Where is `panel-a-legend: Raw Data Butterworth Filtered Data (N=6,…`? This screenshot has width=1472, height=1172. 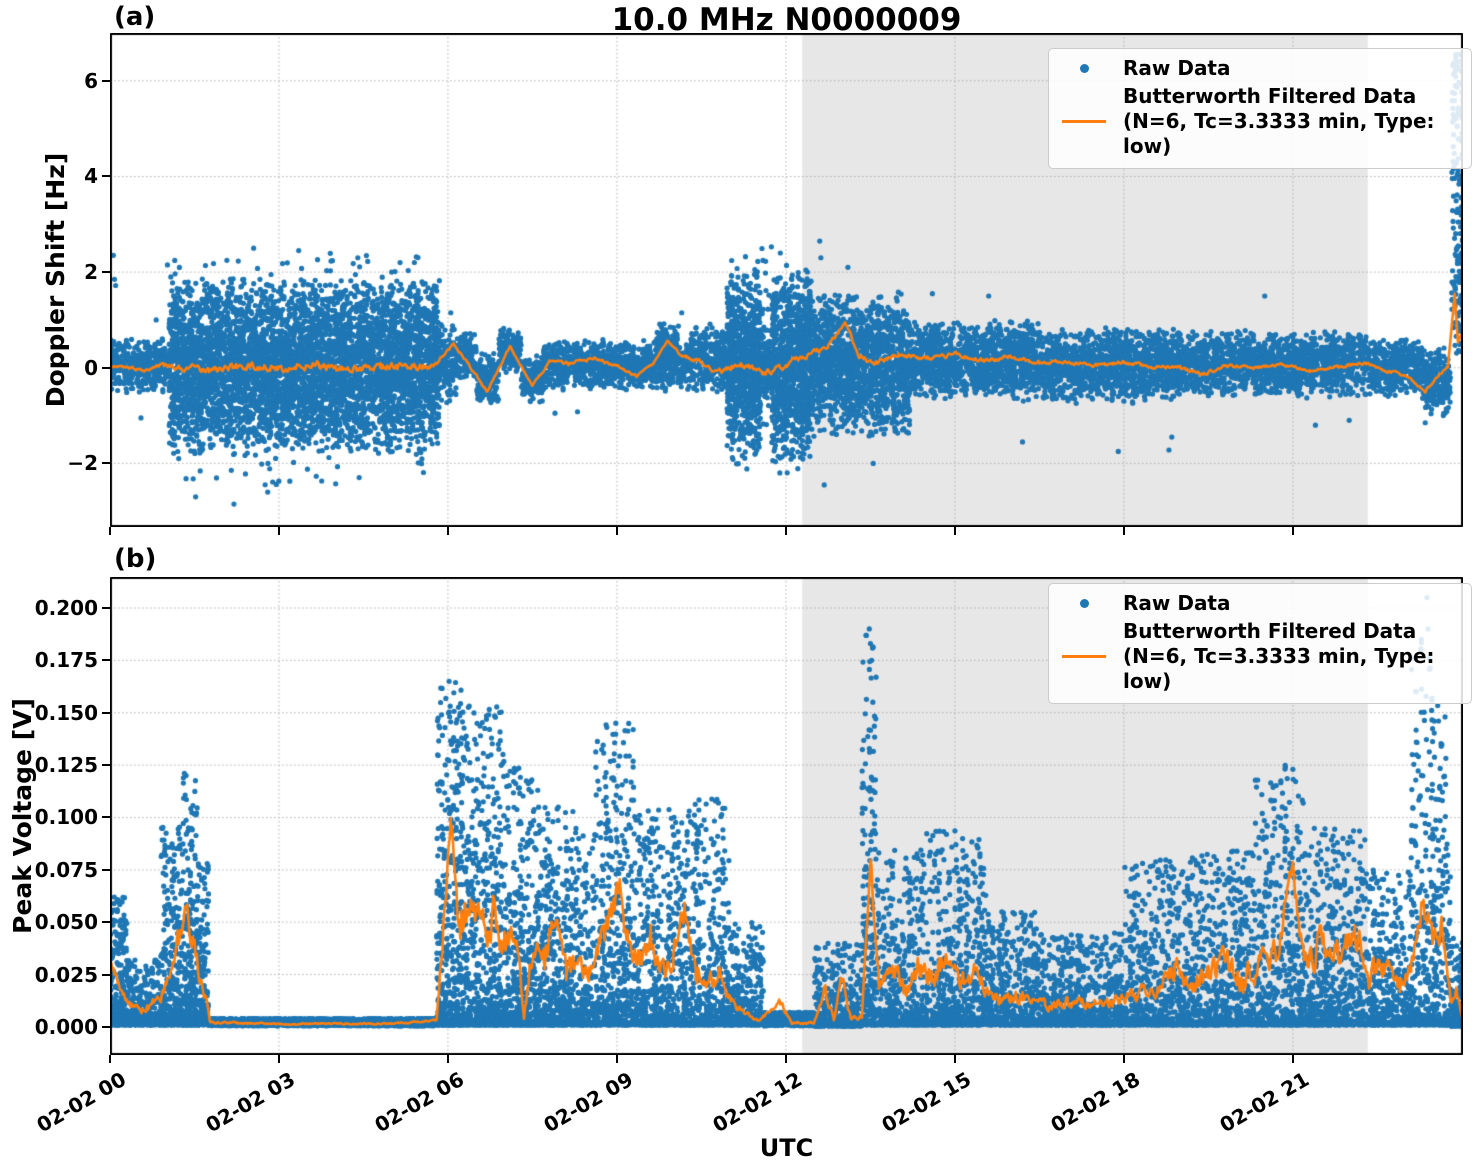 panel-a-legend: Raw Data Butterworth Filtered Data (N=6,… is located at coordinates (1260, 108).